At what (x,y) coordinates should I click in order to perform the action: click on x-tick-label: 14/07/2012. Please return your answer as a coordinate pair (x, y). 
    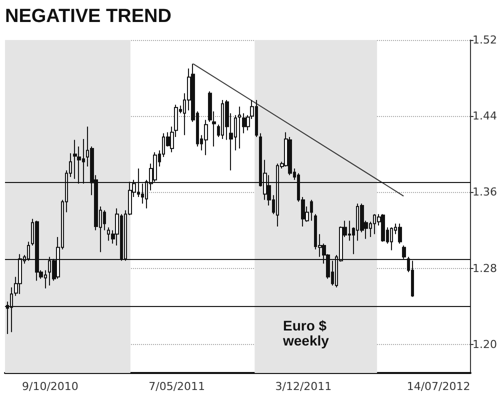
    Looking at the image, I should click on (438, 386).